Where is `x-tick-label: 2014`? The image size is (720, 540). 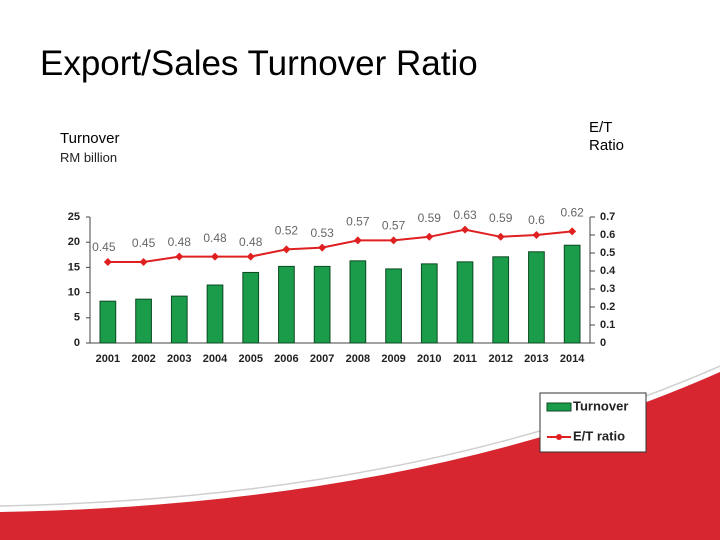
x-tick-label: 2014 is located at coordinates (572, 359).